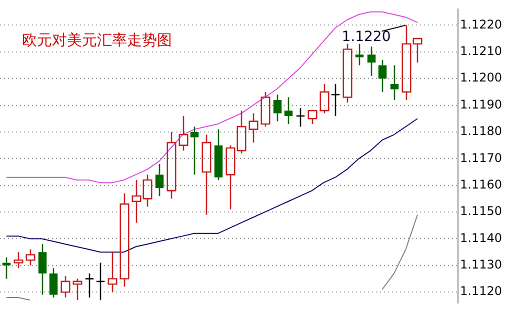  I want to click on y-tick-label: 1.1130, so click(481, 265).